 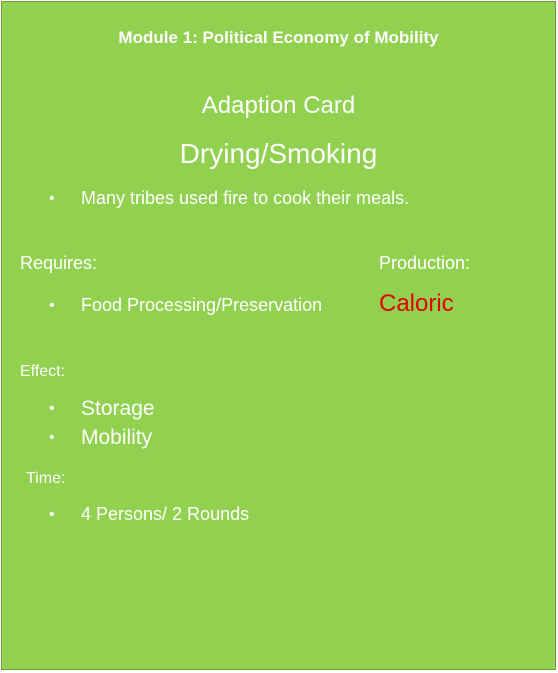 I want to click on time-item-text: 4 Persons/ 2 Rounds, so click(x=165, y=514).